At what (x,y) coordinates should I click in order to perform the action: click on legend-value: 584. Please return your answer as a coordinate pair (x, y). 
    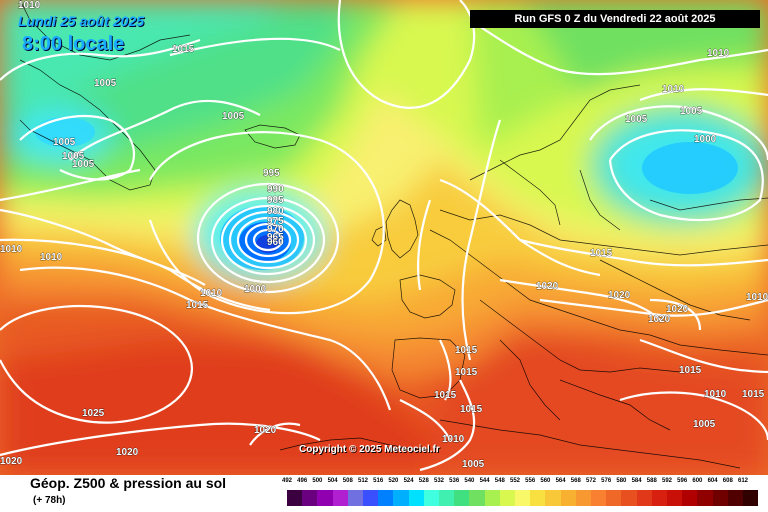
    Looking at the image, I should click on (636, 481).